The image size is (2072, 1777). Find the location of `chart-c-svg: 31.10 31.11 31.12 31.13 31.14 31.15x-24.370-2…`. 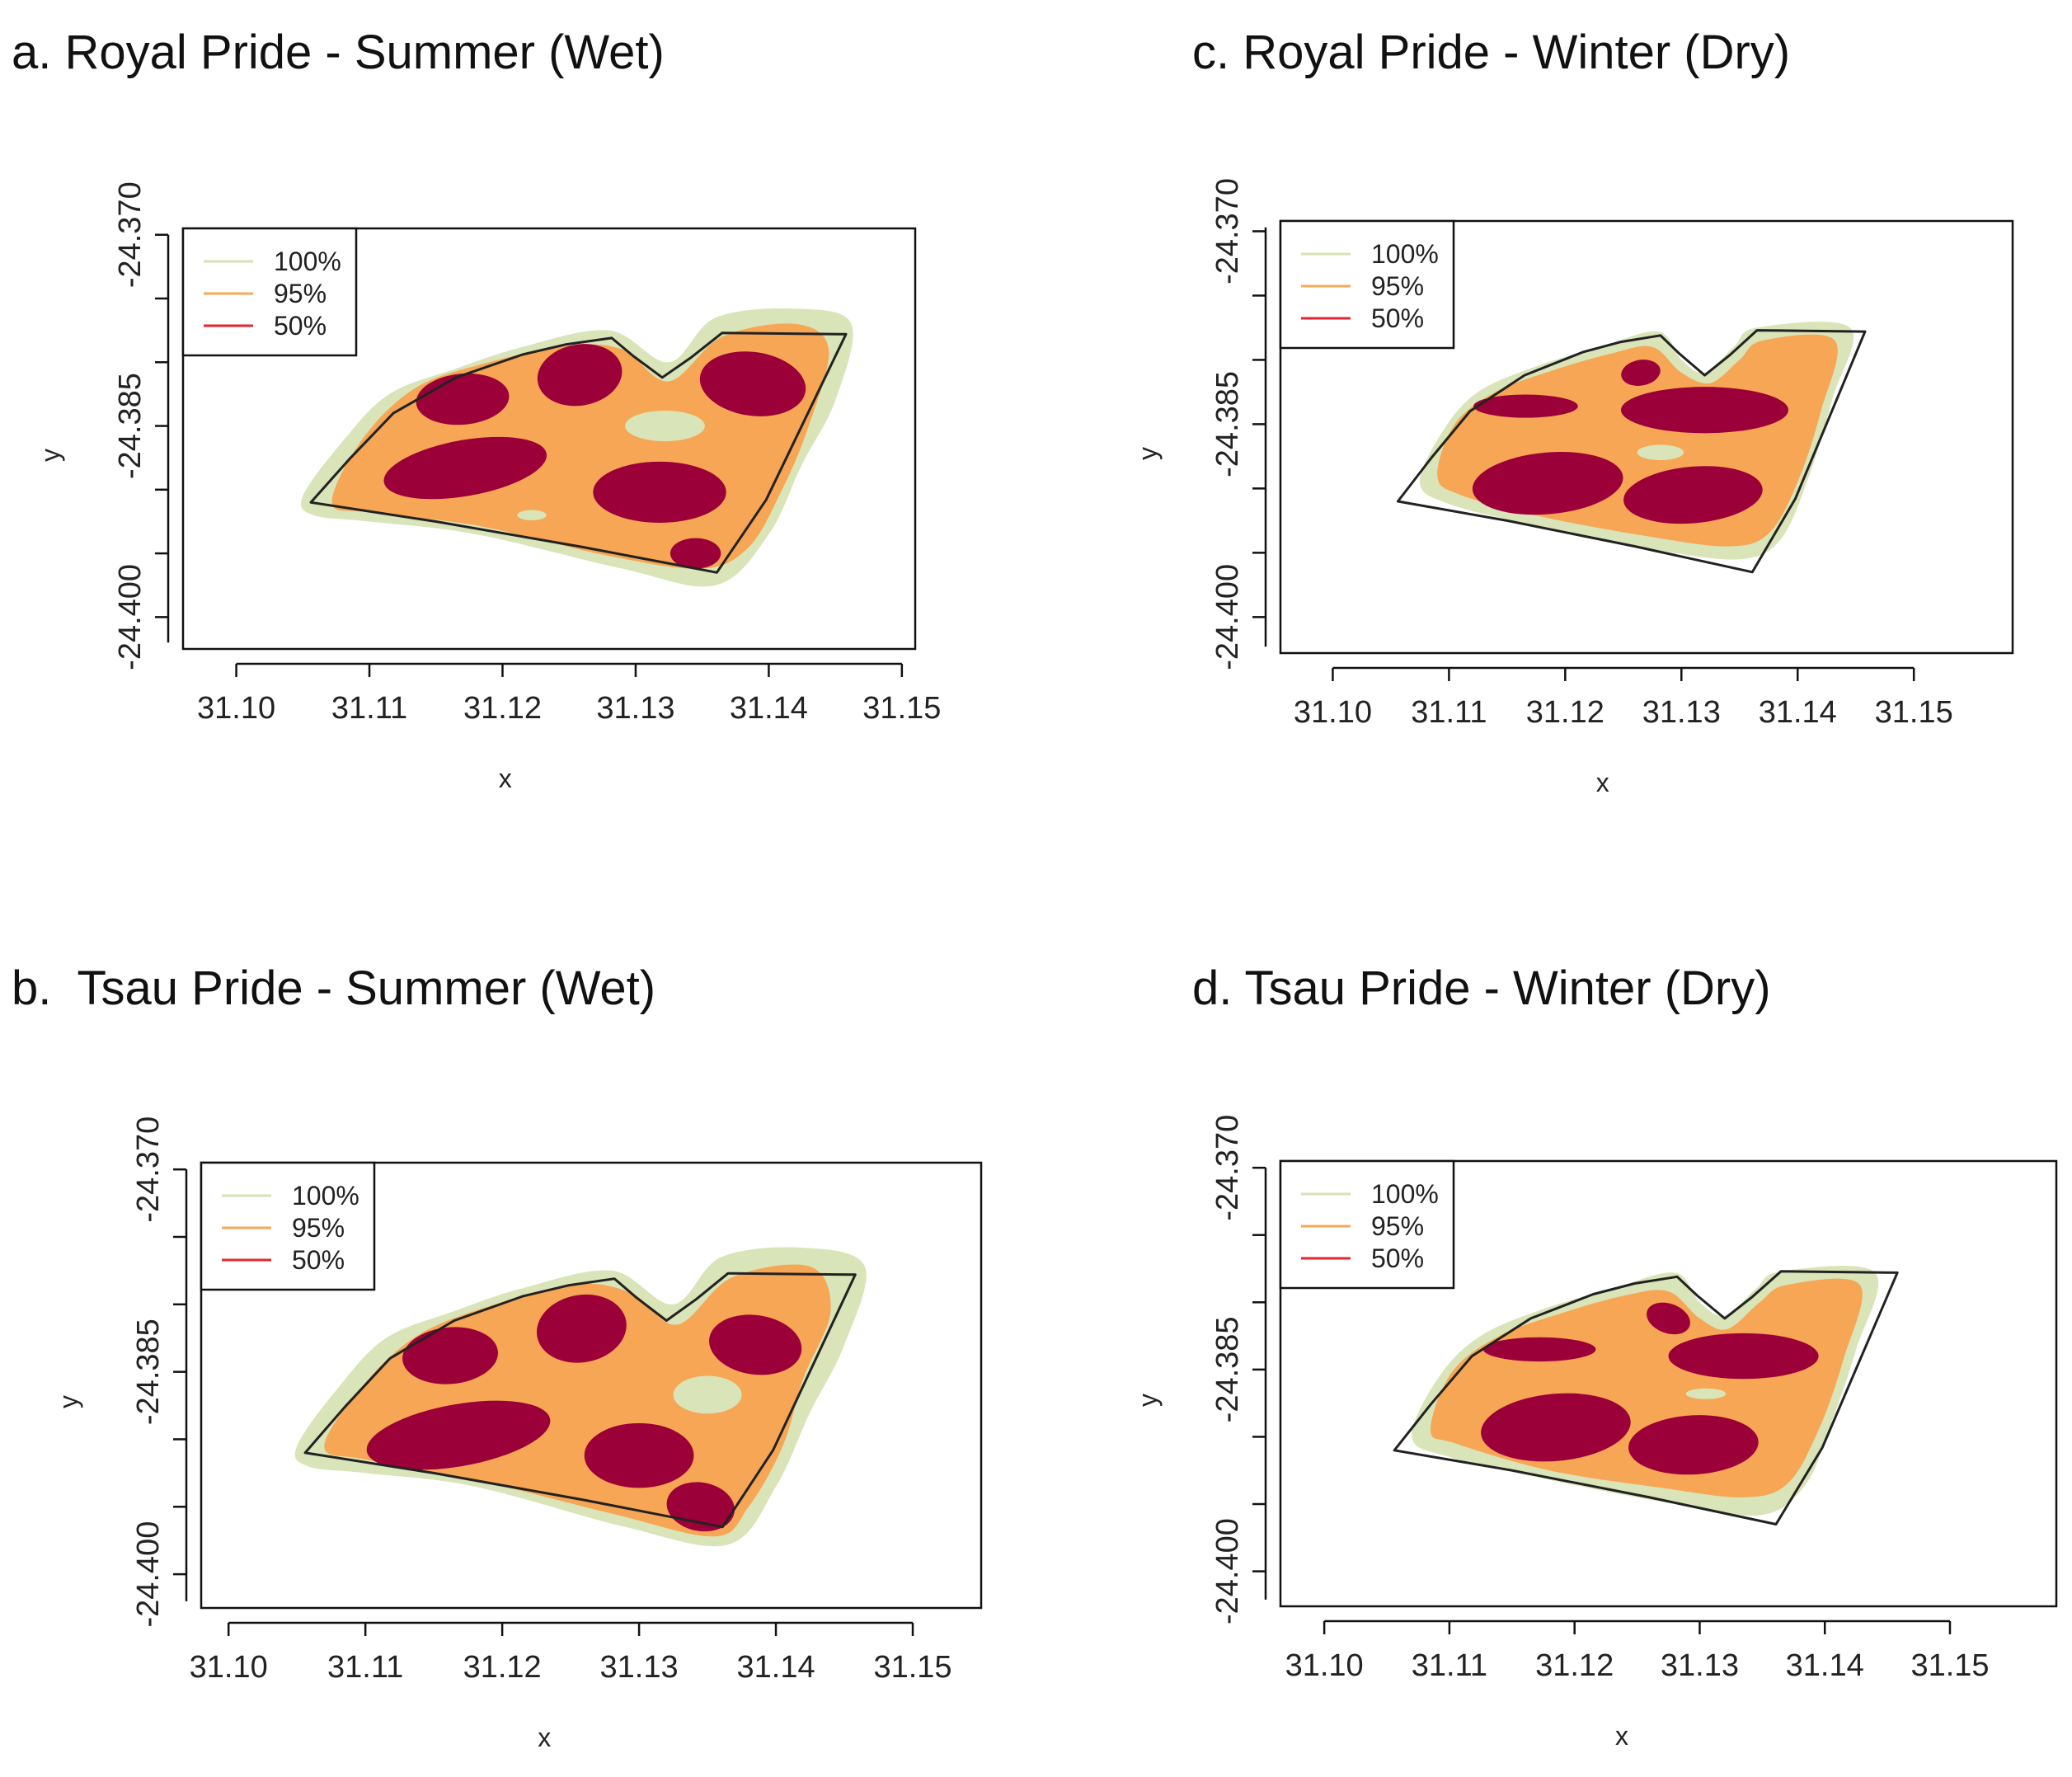

chart-c-svg: 31.10 31.11 31.12 31.13 31.14 31.15x-24.370-2… is located at coordinates (1573, 488).